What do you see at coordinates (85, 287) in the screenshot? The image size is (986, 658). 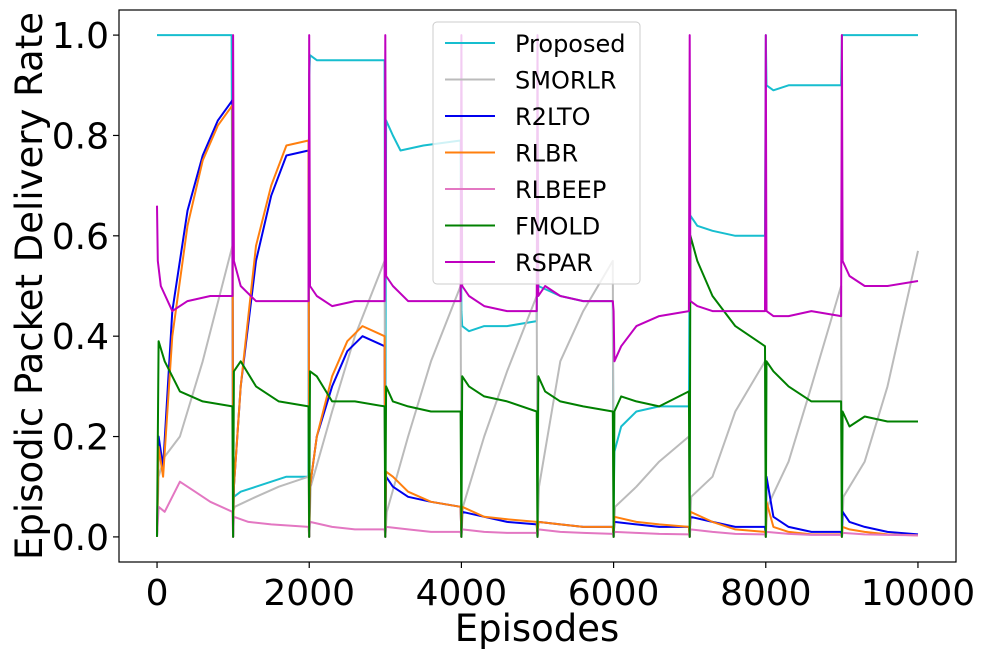 I see `y-axis-ticks: 0.0 0.2 0.4 0.6 0.8 1.0` at bounding box center [85, 287].